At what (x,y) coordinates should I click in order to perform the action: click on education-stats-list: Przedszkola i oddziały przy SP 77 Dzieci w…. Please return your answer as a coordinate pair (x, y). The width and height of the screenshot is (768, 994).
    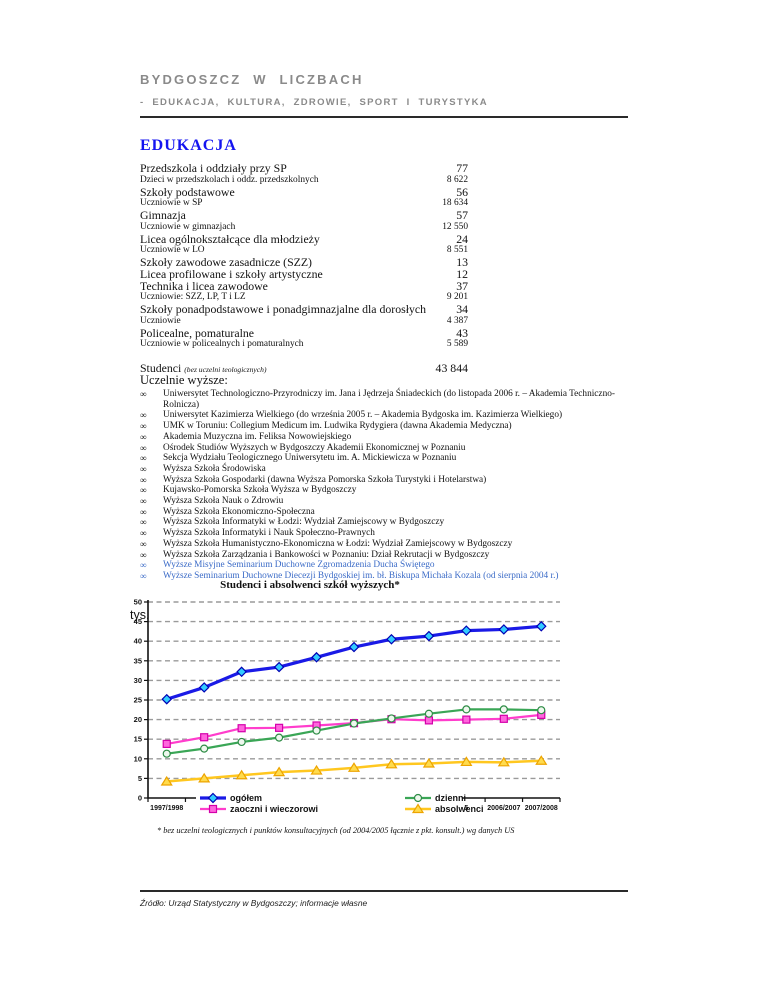
    Looking at the image, I should click on (304, 256).